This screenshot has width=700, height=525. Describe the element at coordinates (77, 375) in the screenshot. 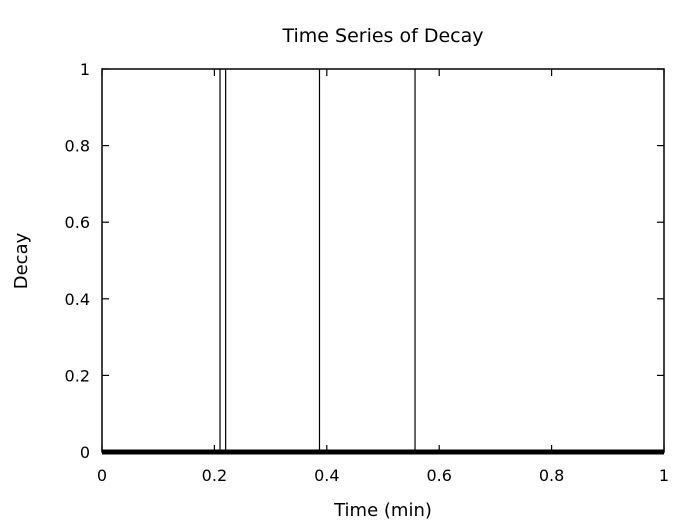

I see `y-tick-label: 0.2` at that location.